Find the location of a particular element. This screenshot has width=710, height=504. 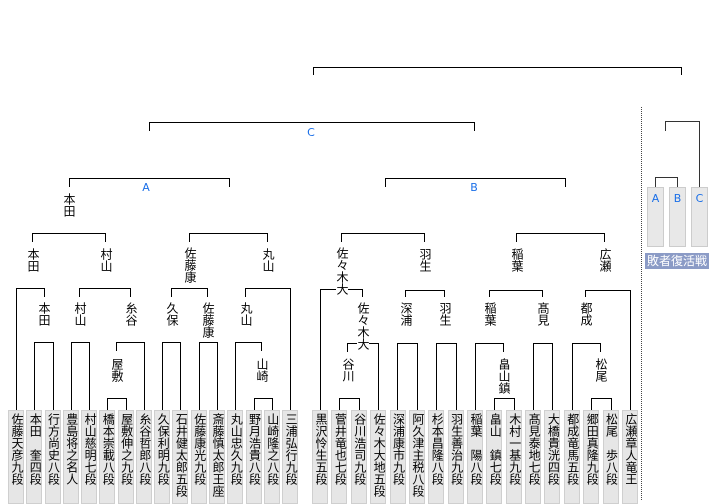

repechage-block-c: C is located at coordinates (699, 217).